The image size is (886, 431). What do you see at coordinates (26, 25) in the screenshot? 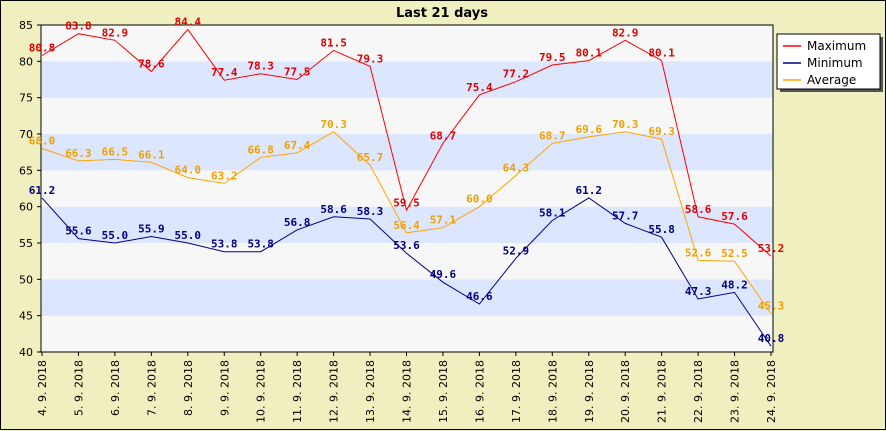
I see `y-tick-label: 85` at bounding box center [26, 25].